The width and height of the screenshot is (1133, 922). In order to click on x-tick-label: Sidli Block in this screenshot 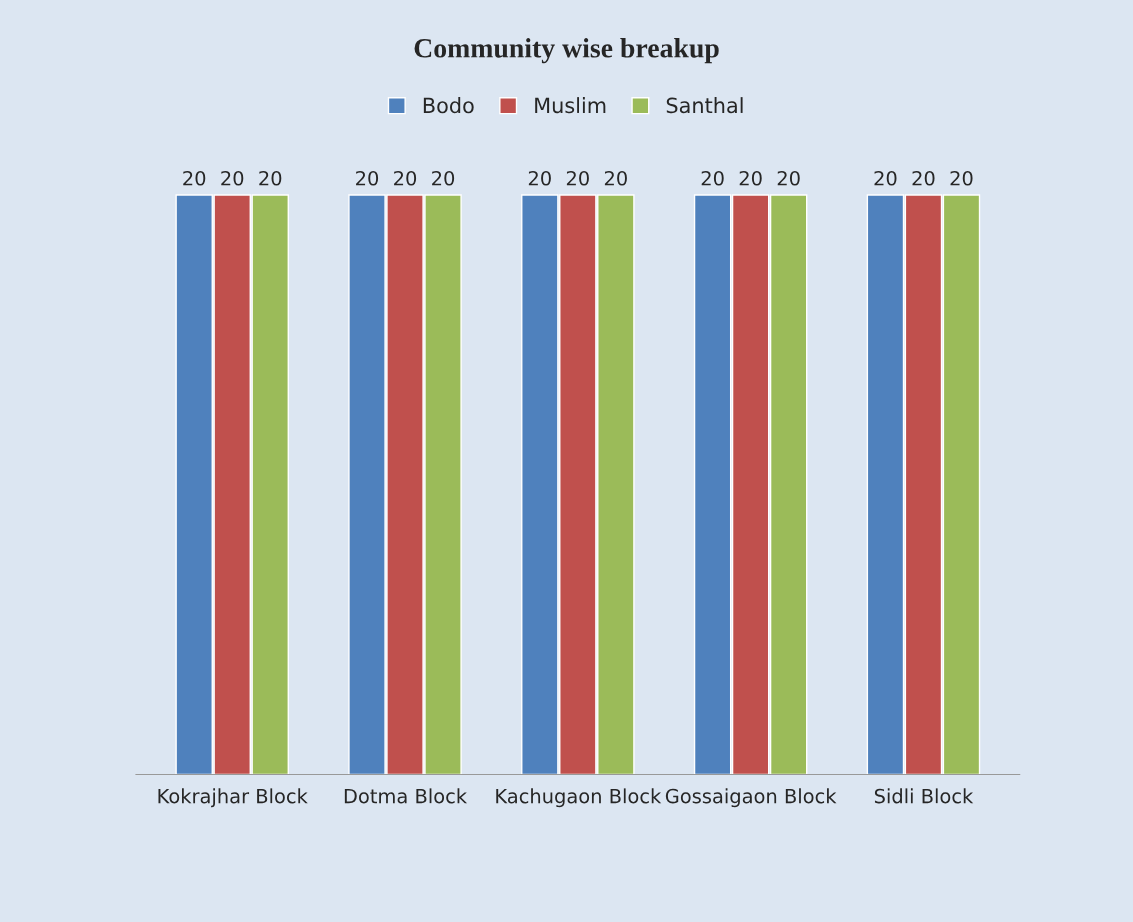, I will do `click(924, 796)`.